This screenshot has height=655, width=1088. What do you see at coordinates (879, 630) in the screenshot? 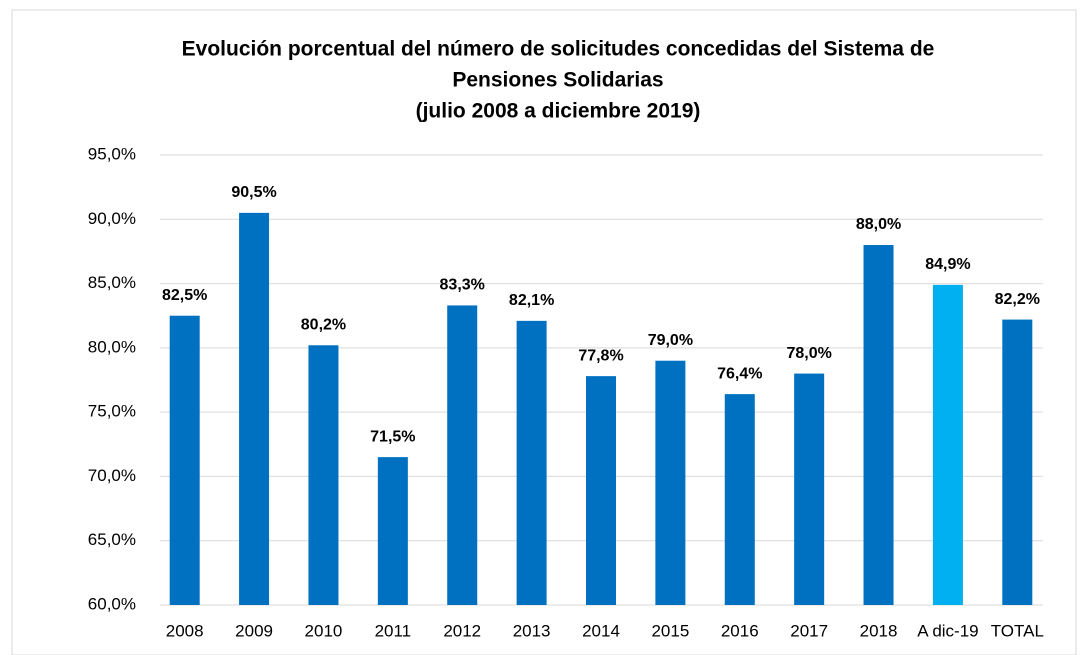
I see `x-tick-label: 2018` at bounding box center [879, 630].